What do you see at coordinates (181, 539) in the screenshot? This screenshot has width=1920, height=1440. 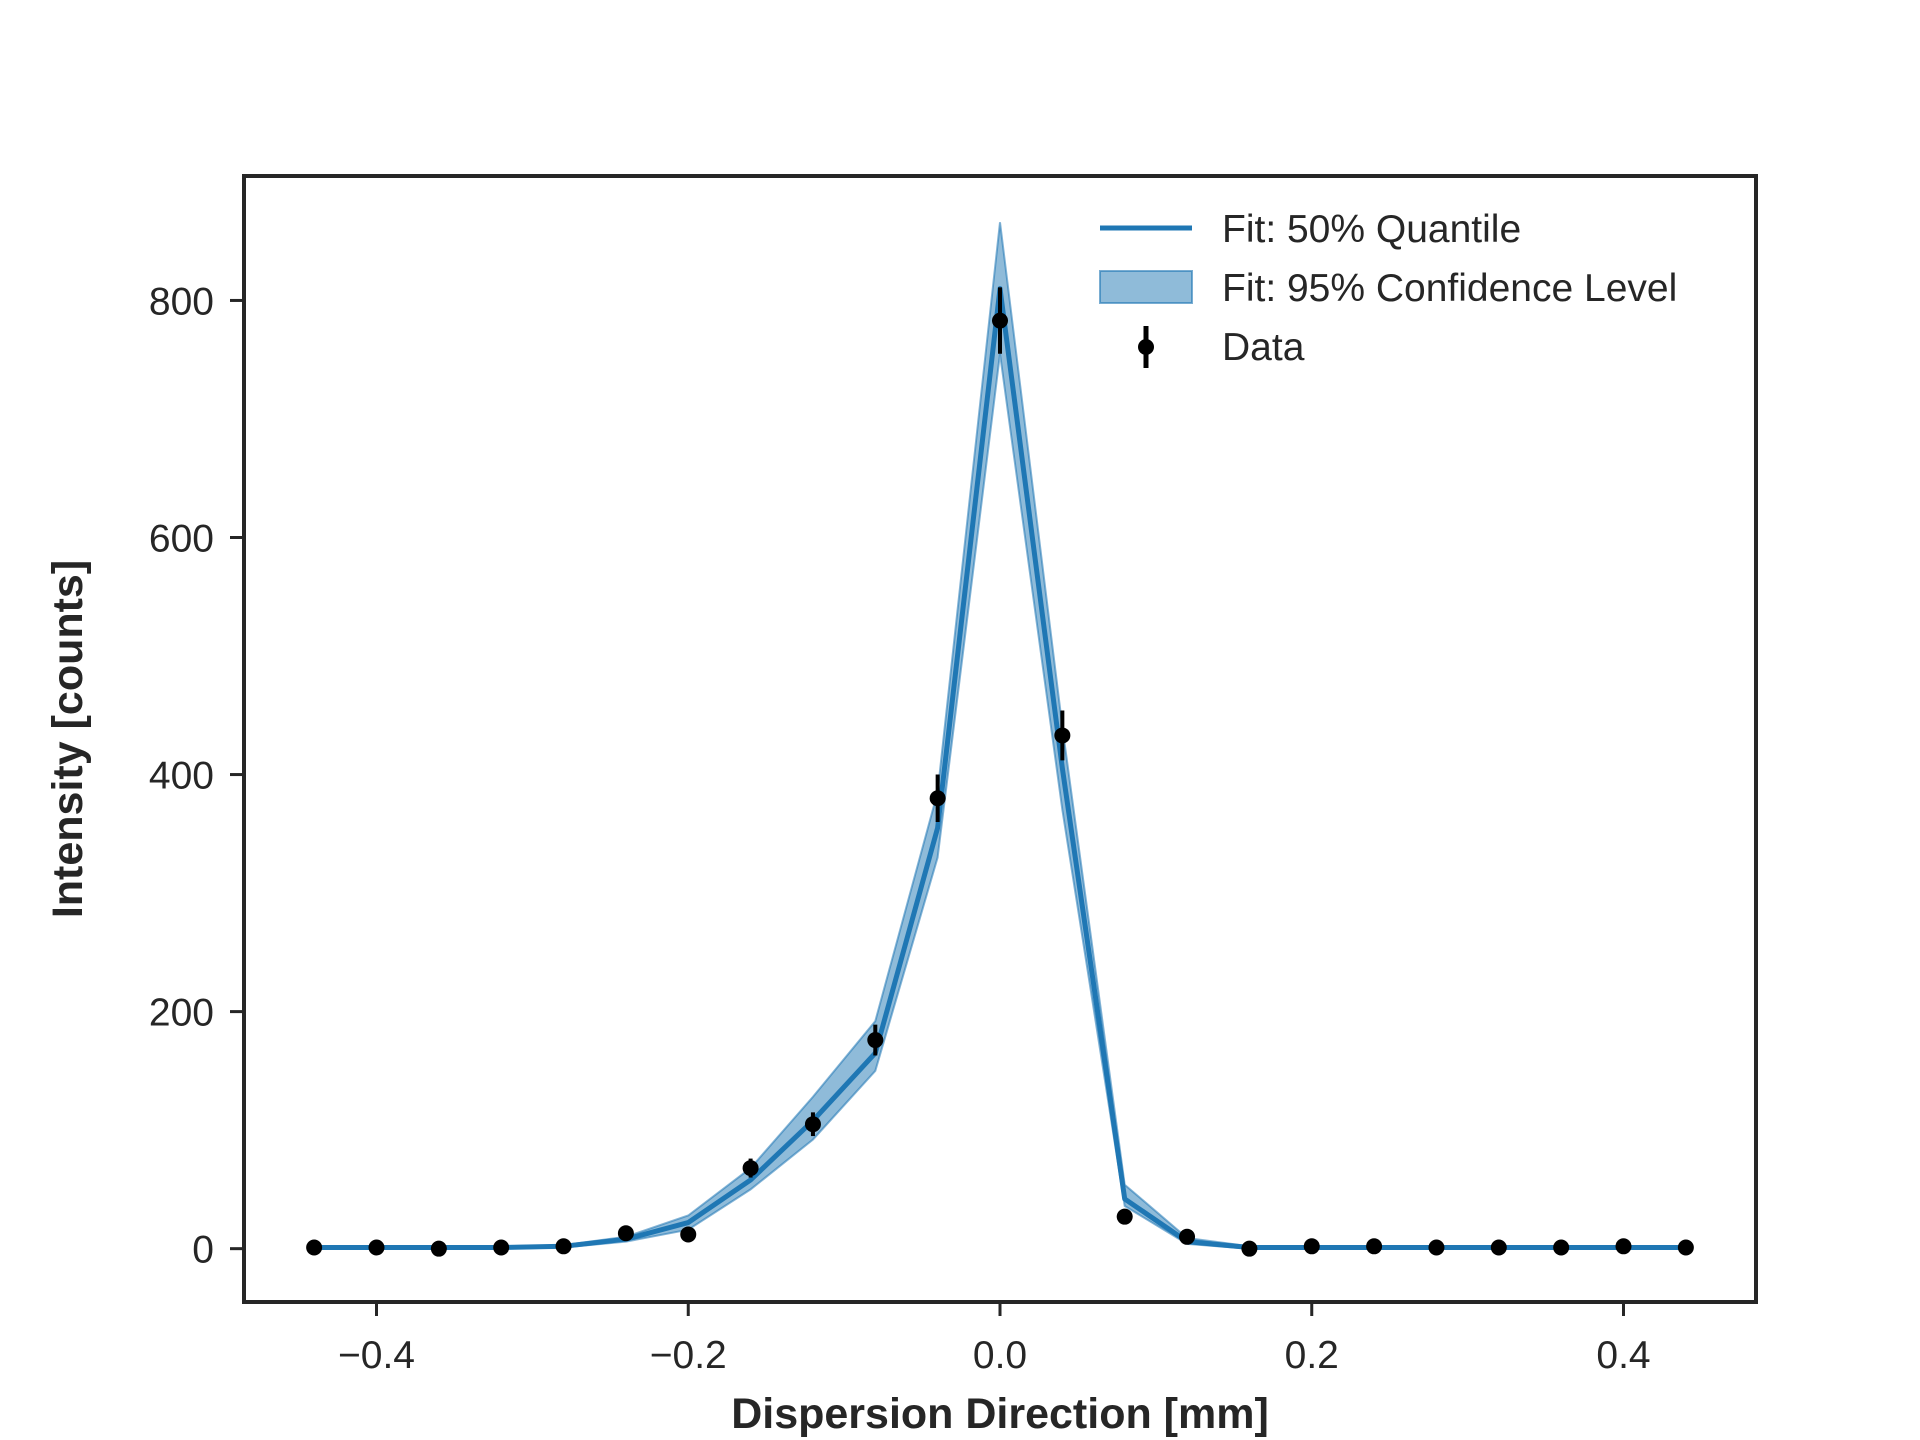 I see `y-tick-label: 600` at bounding box center [181, 539].